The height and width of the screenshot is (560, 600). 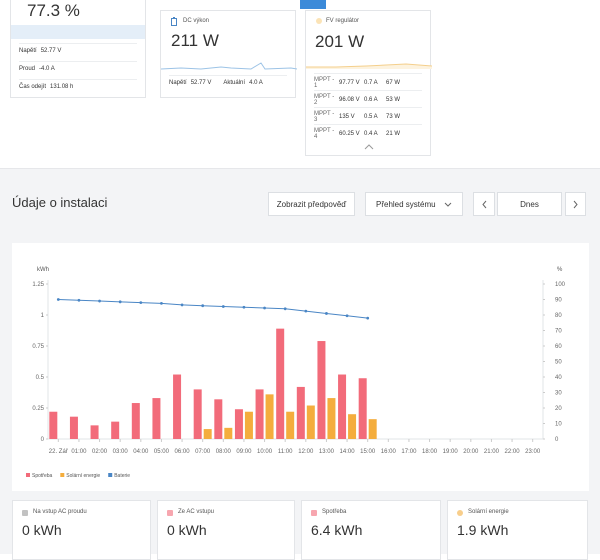 What do you see at coordinates (162, 452) in the screenshot?
I see `x-tick-label: 05:00` at bounding box center [162, 452].